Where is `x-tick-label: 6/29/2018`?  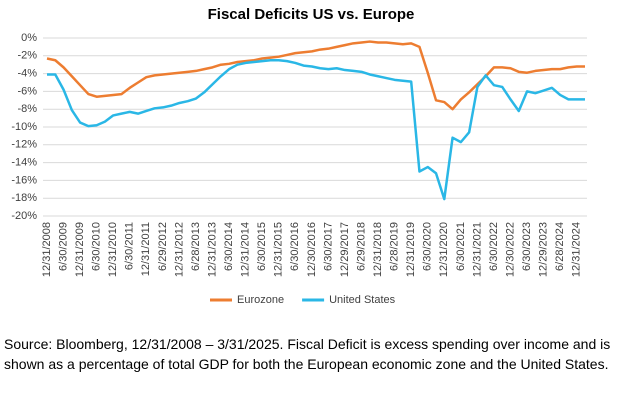
x-tick-label: 6/29/2018 is located at coordinates (361, 246).